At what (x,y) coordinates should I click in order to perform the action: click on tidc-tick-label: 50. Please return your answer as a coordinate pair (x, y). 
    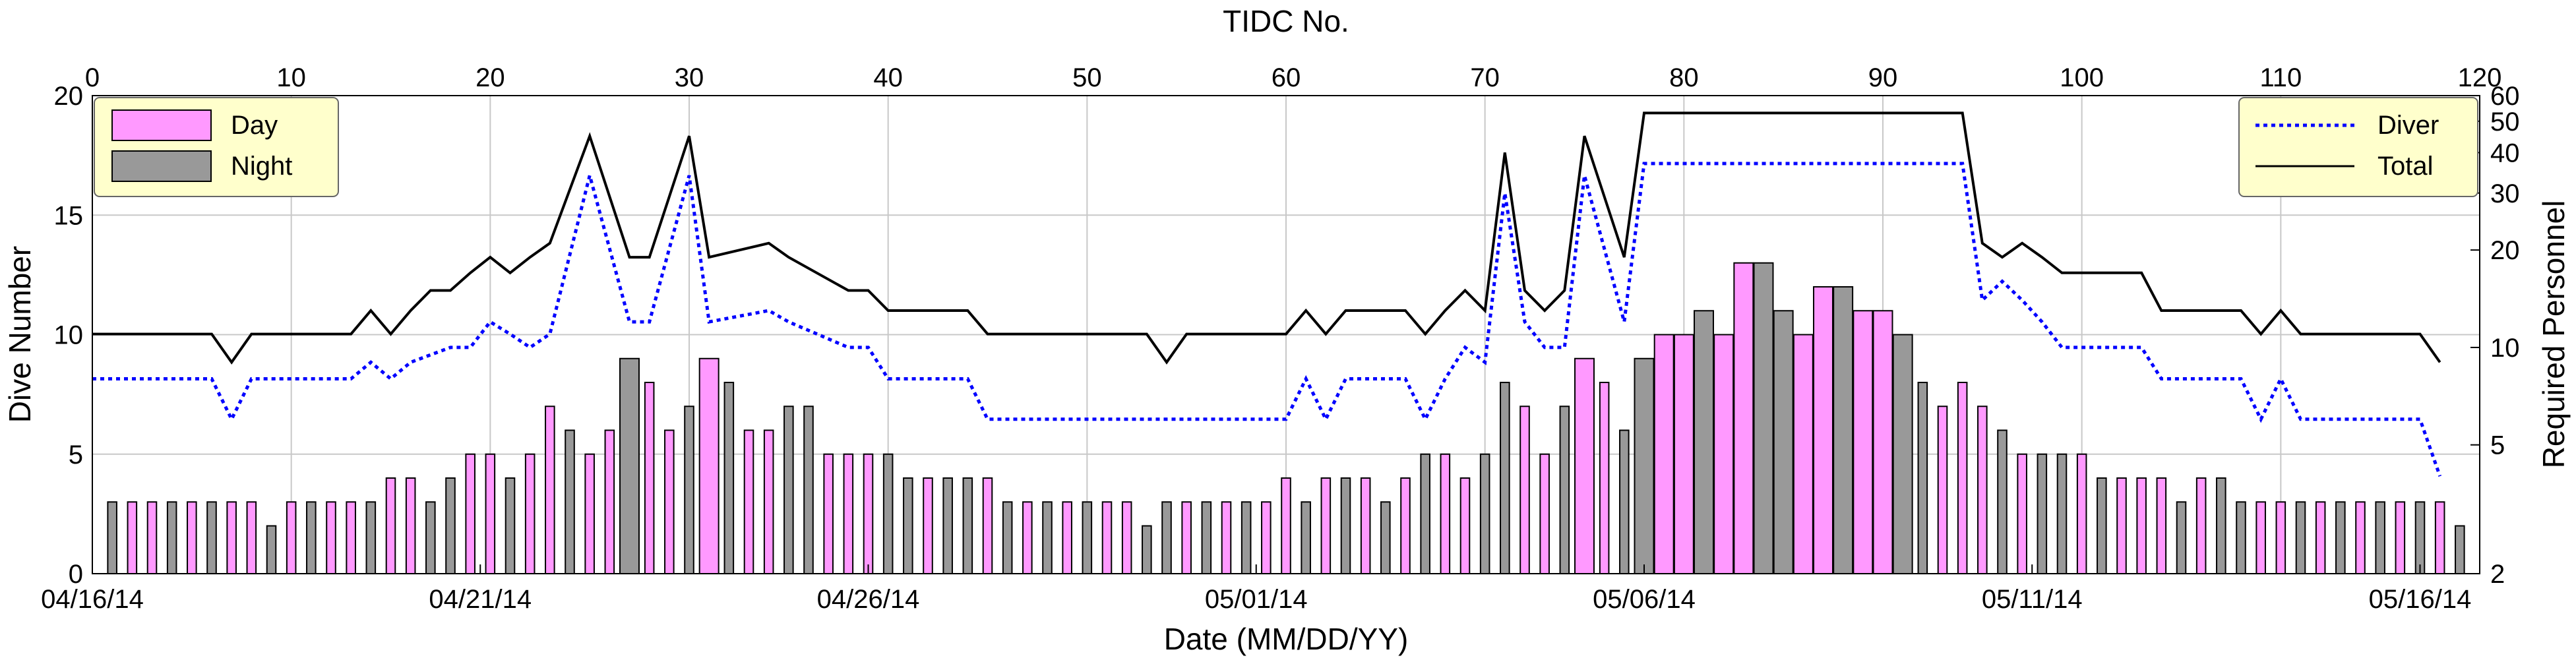
    Looking at the image, I should click on (1087, 77).